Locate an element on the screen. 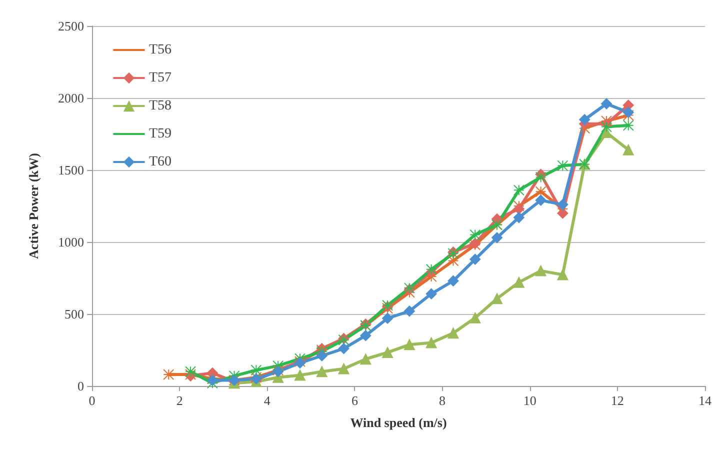 This screenshot has height=456, width=725. legend-label: T58 is located at coordinates (160, 106).